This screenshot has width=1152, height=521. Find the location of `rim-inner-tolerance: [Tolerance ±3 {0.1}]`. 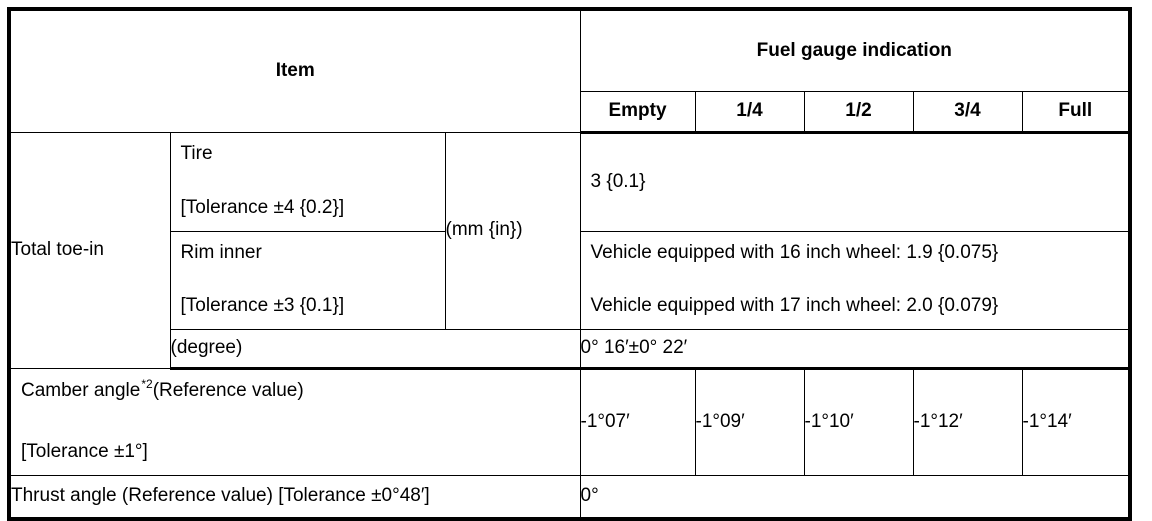

rim-inner-tolerance: [Tolerance ±3 {0.1}] is located at coordinates (262, 306).